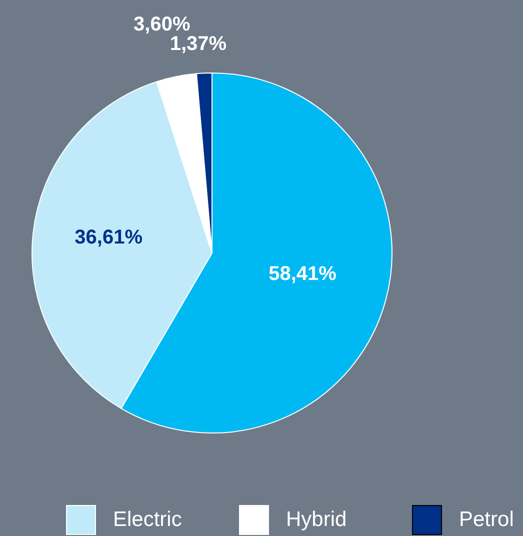 The width and height of the screenshot is (523, 536). What do you see at coordinates (486, 520) in the screenshot?
I see `legend-label: Petrol` at bounding box center [486, 520].